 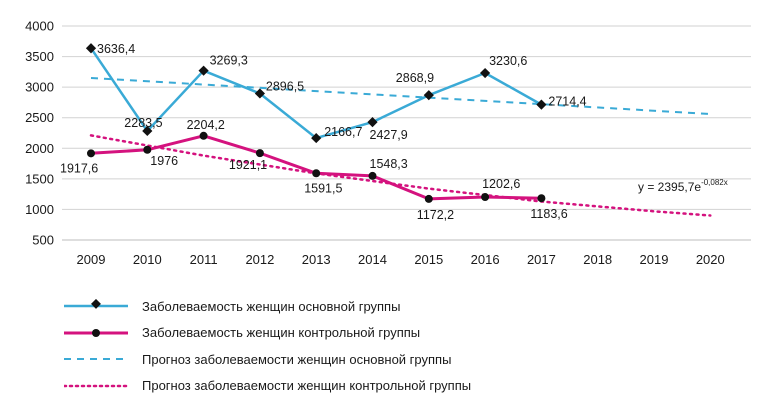 What do you see at coordinates (91, 48) in the screenshot?
I see `marker-main-2009` at bounding box center [91, 48].